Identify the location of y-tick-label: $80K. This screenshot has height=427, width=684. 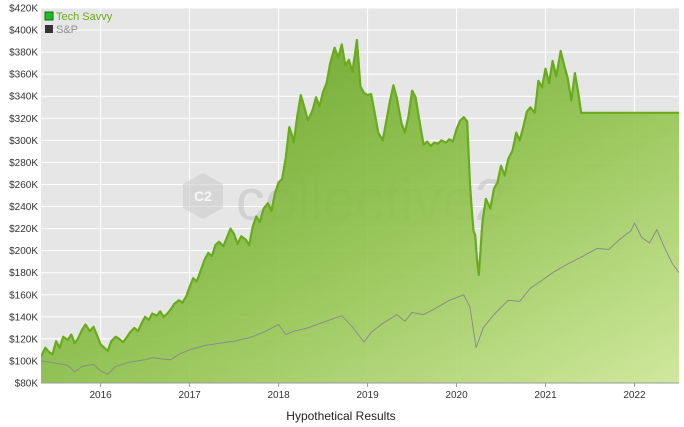
(27, 384).